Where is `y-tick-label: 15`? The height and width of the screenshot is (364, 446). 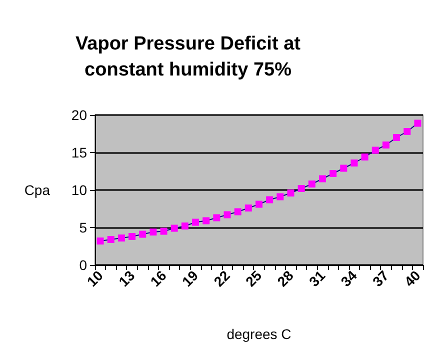
y-tick-label: 15 is located at coordinates (79, 152).